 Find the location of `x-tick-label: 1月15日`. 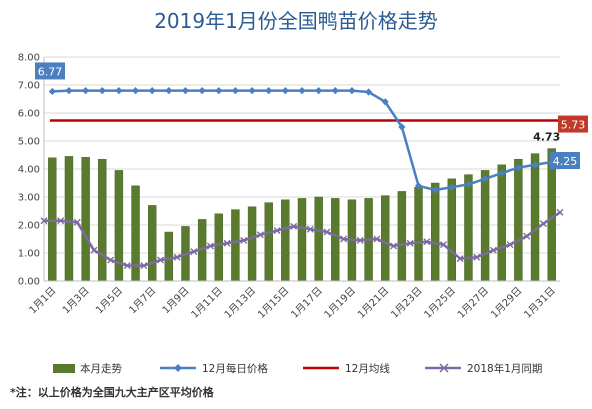

x-tick-label: 1月15日 is located at coordinates (273, 303).